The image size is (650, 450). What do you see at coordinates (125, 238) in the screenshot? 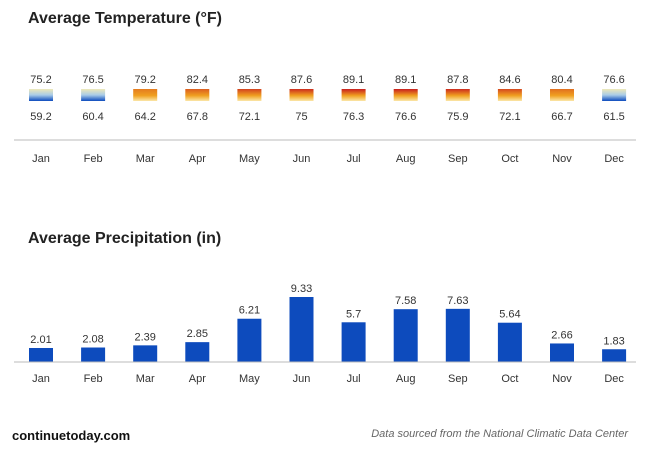
I see `precipitation-chart-title: Average Precipitation (in)` at bounding box center [125, 238].